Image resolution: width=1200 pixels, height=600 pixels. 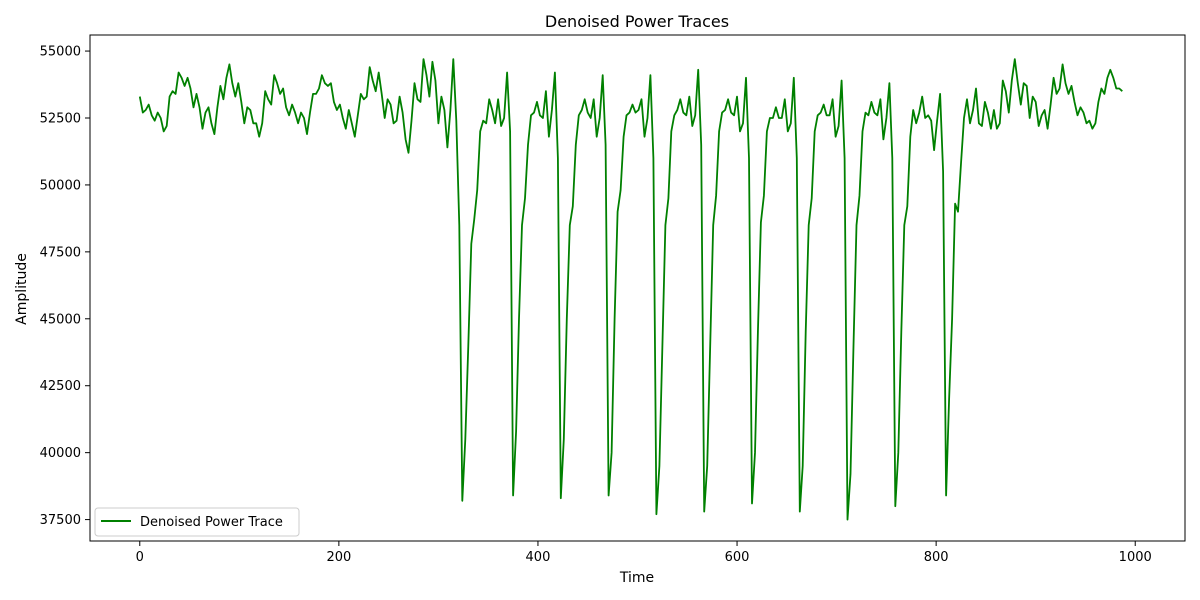 What do you see at coordinates (140, 557) in the screenshot?
I see `x-tick-label: 0` at bounding box center [140, 557].